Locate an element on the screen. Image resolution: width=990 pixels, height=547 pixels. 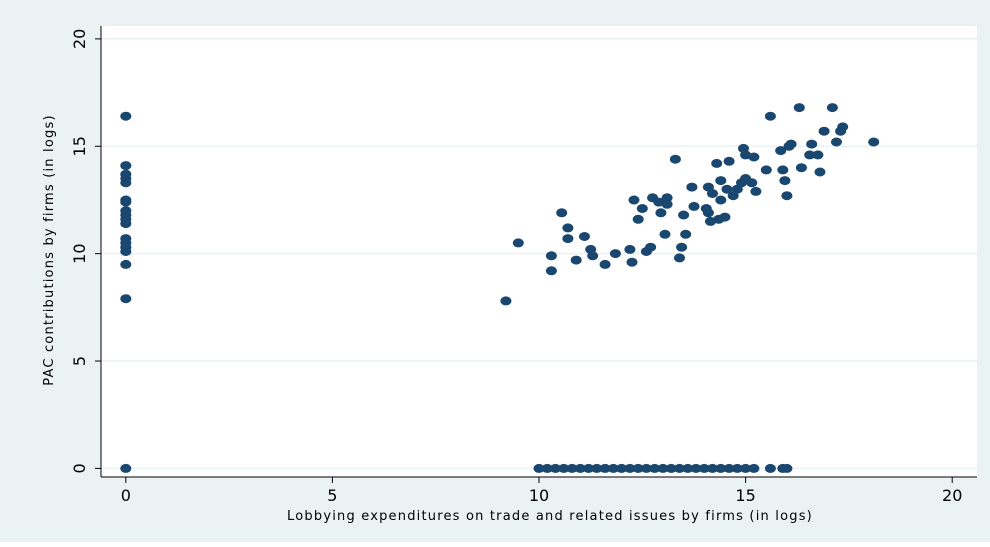
x-tick-label: 10 is located at coordinates (539, 495).